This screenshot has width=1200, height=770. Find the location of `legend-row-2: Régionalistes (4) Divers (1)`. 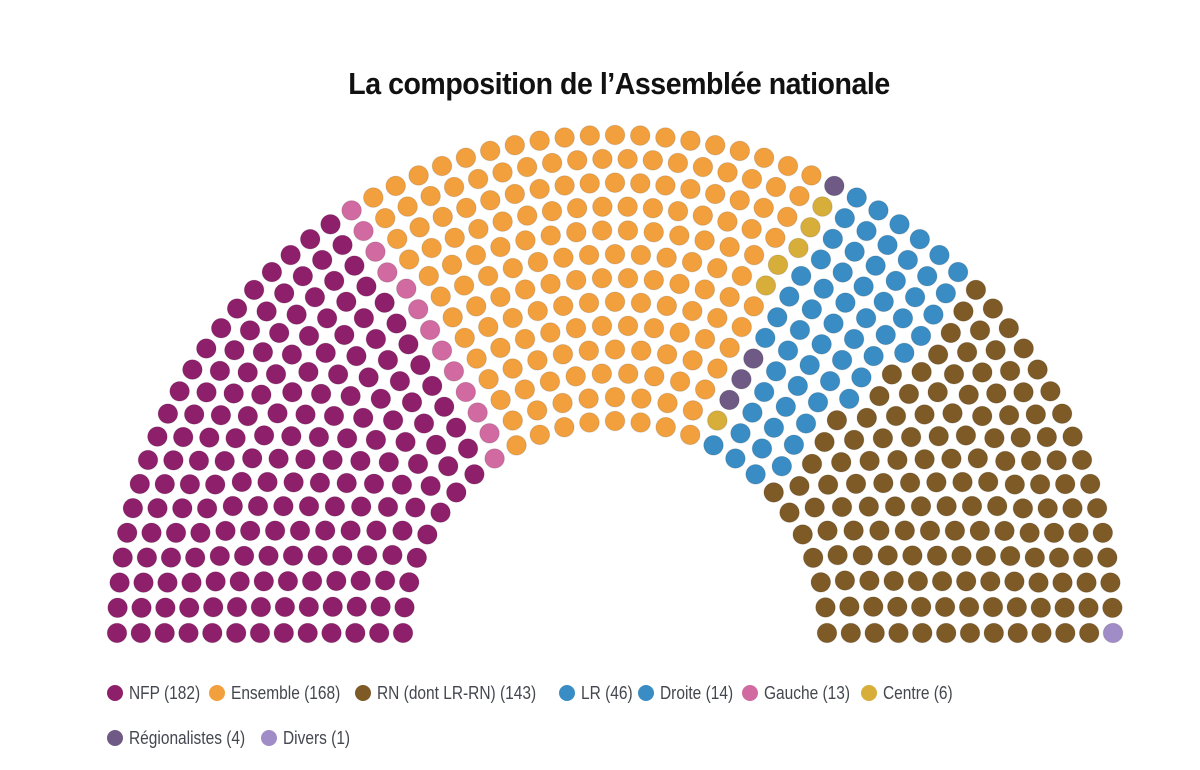

legend-row-2: Régionalistes (4) Divers (1) is located at coordinates (607, 738).